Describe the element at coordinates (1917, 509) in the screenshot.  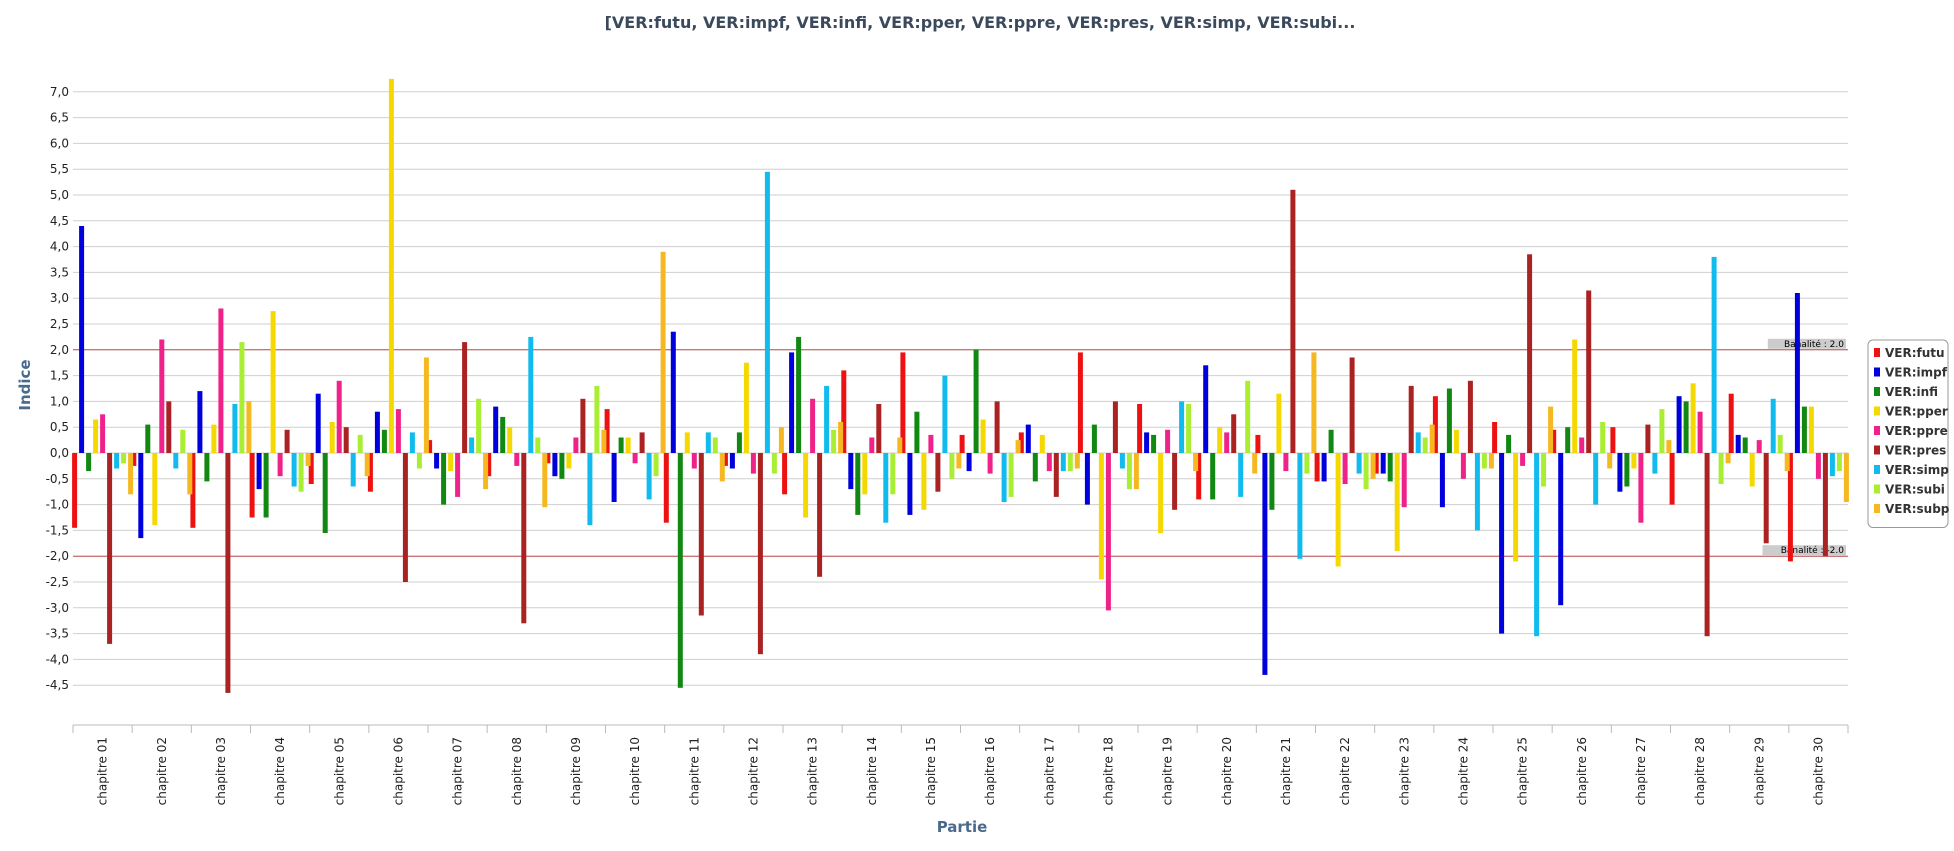
I see `legend-item: VER:subp` at that location.